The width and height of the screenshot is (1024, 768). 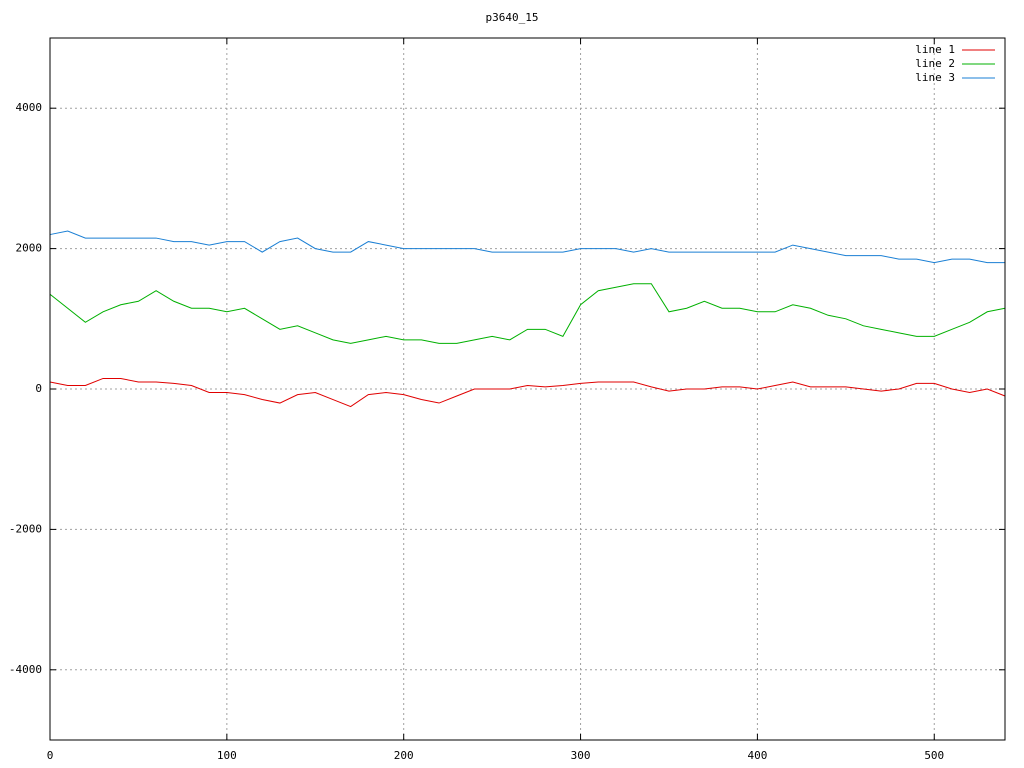 What do you see at coordinates (50, 755) in the screenshot?
I see `x-tick-label: 0` at bounding box center [50, 755].